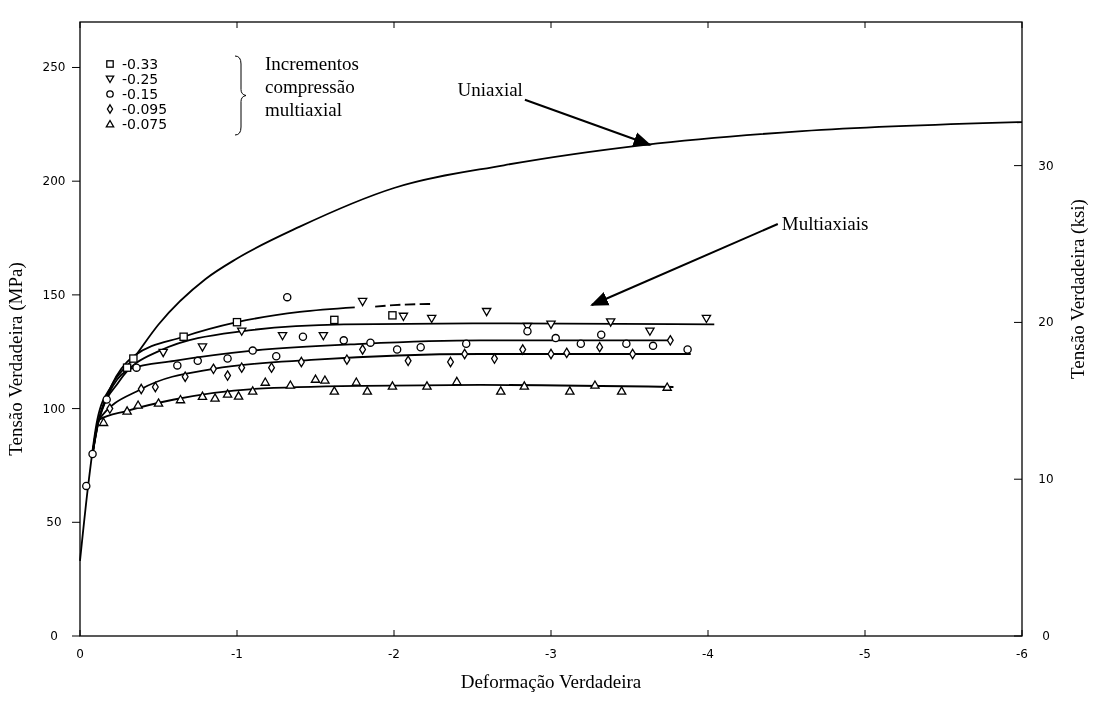 The width and height of the screenshot is (1102, 704). Describe the element at coordinates (54, 636) in the screenshot. I see `y-tick-label: 0` at that location.